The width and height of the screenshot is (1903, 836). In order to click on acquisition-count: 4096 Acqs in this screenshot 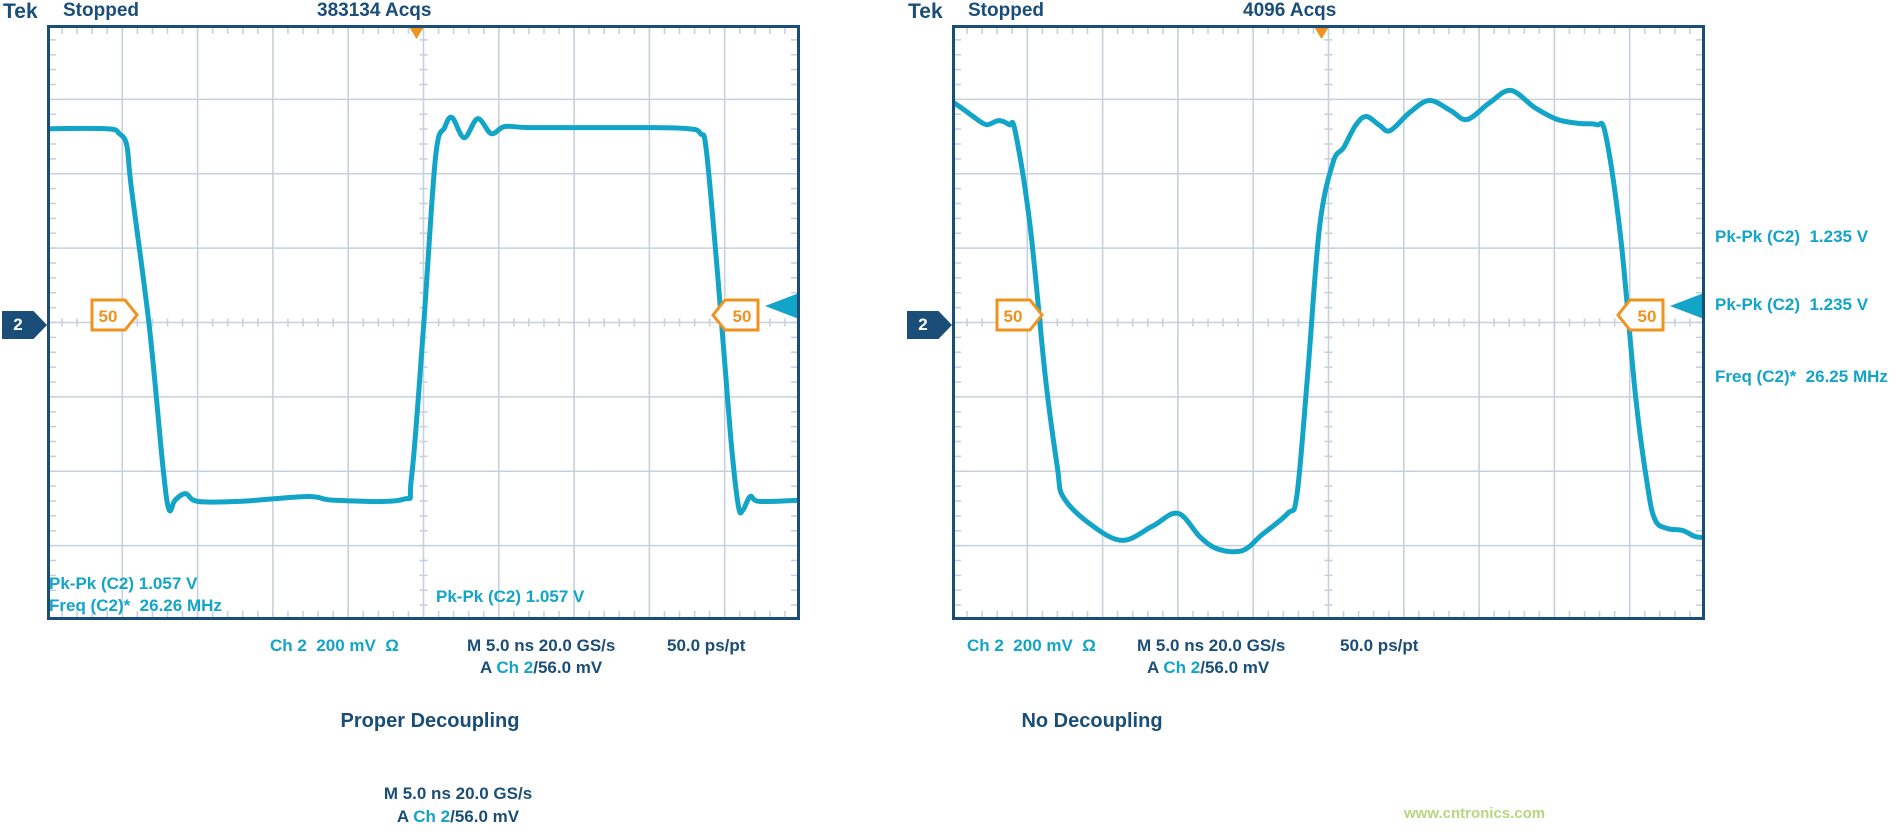, I will do `click(1290, 10)`.